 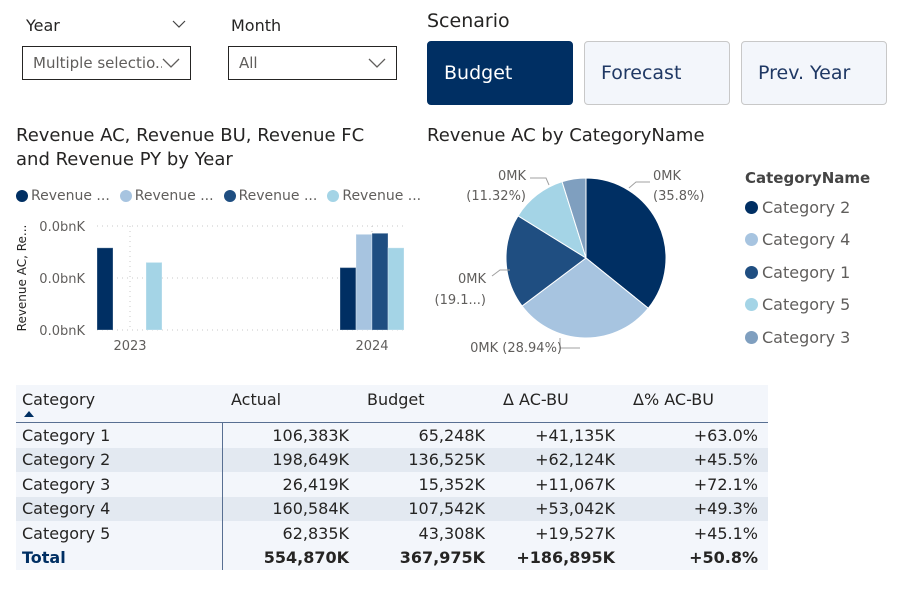 What do you see at coordinates (248, 63) in the screenshot?
I see `month-dropdown-value: All` at bounding box center [248, 63].